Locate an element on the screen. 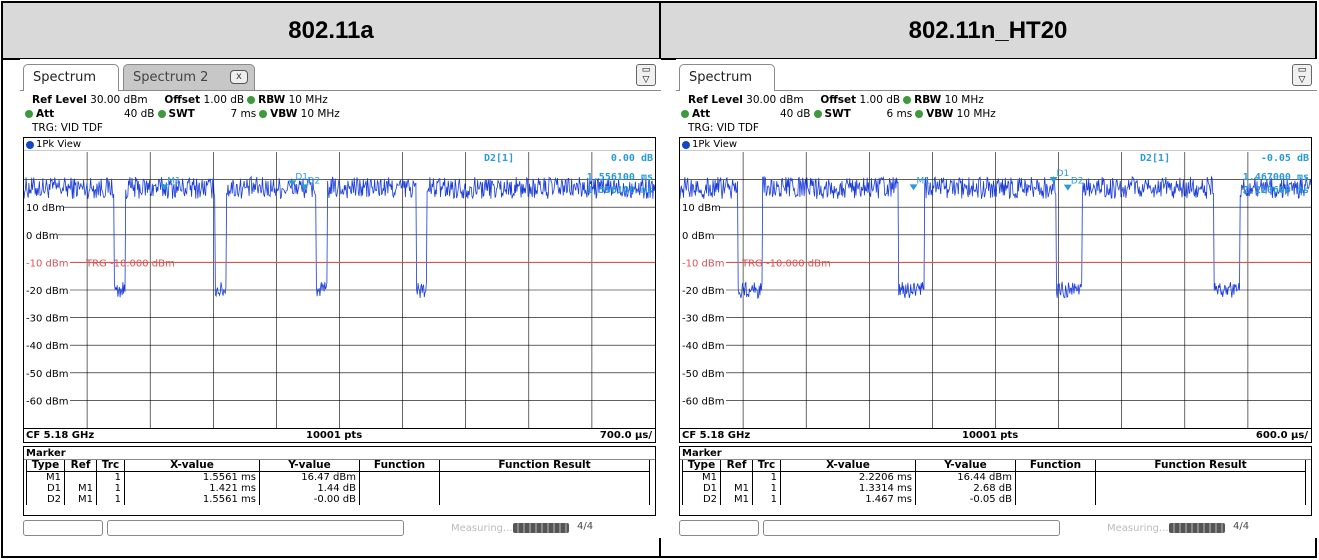  y-tick-label: -30 dBm is located at coordinates (703, 319).